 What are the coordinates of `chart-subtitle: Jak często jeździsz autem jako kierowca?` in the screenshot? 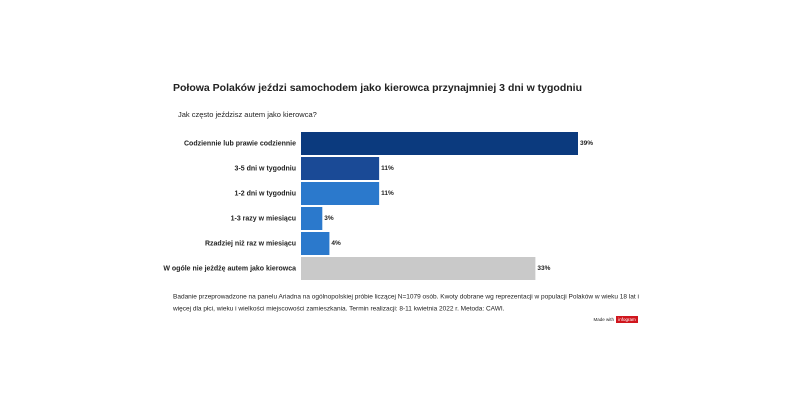 It's located at (247, 114).